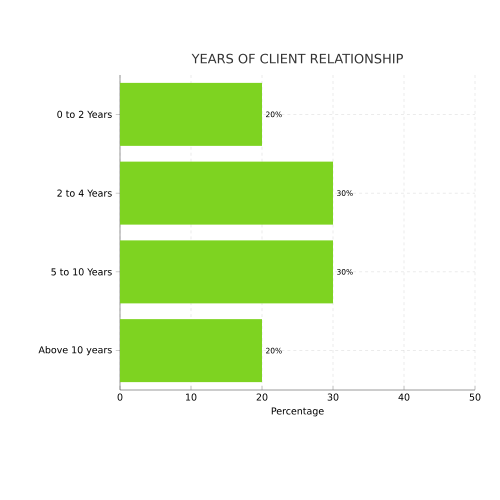 The width and height of the screenshot is (500, 500). Describe the element at coordinates (191, 397) in the screenshot. I see `x-tick-label: 10` at that location.